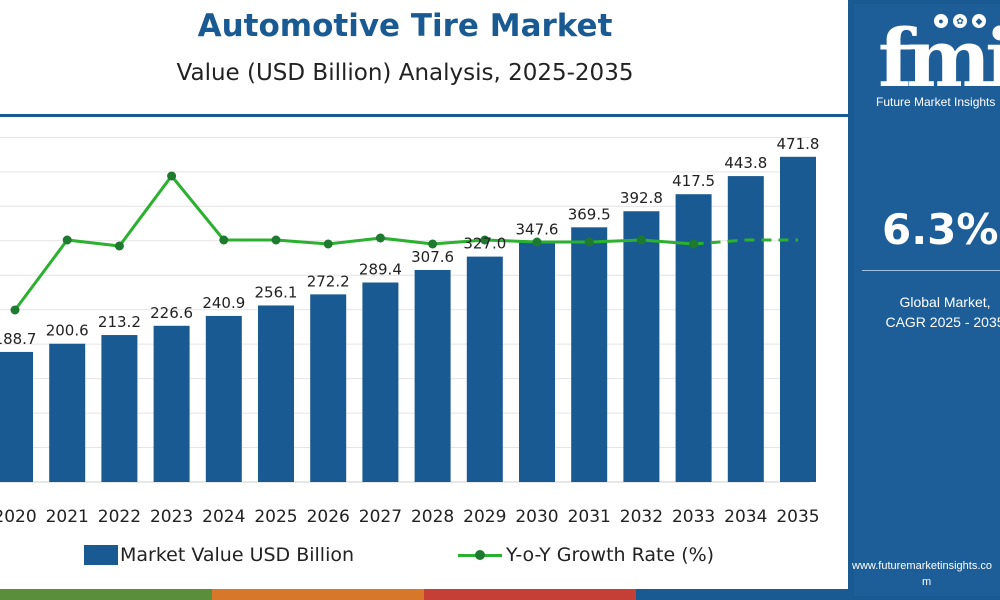 This screenshot has height=600, width=1000. What do you see at coordinates (276, 240) in the screenshot?
I see `growth-point-2025` at bounding box center [276, 240].